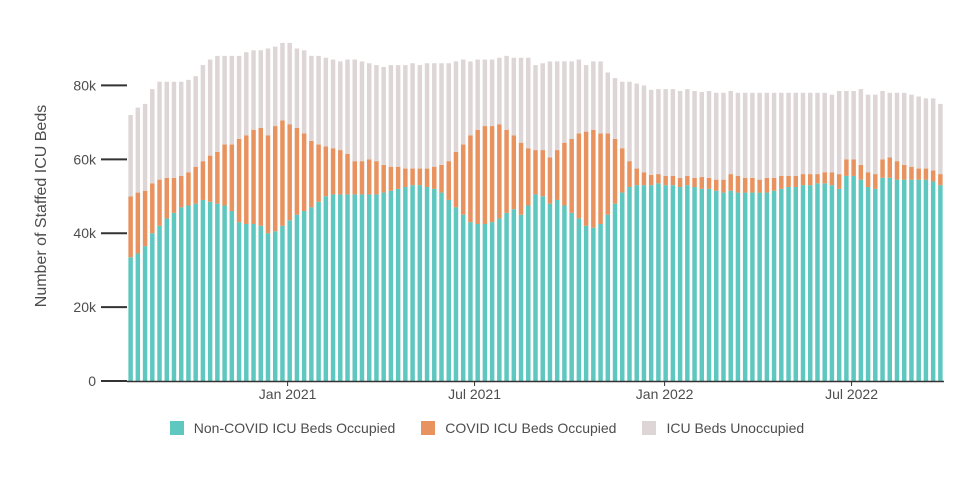 The height and width of the screenshot is (493, 974). What do you see at coordinates (288, 394) in the screenshot?
I see `x-tick-label: Jan 2021` at bounding box center [288, 394].